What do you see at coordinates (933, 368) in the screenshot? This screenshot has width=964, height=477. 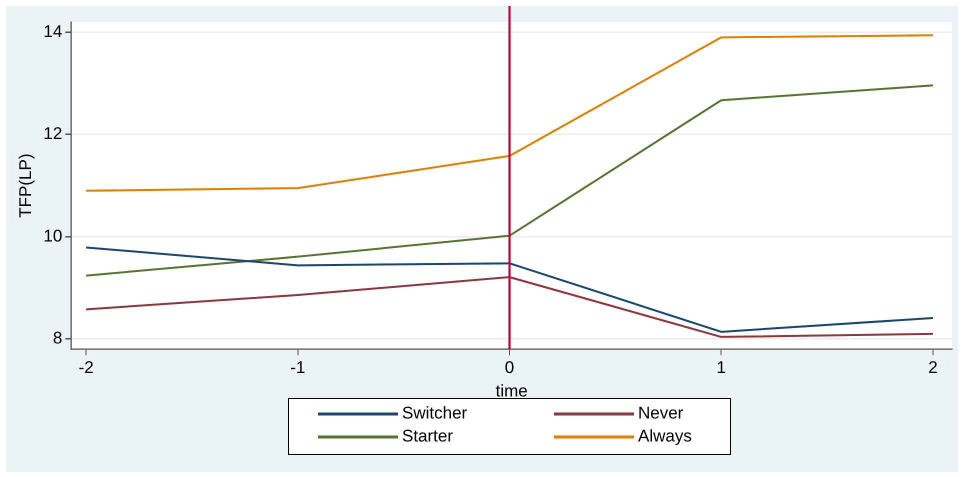 I see `x-tick-label: 2` at bounding box center [933, 368].